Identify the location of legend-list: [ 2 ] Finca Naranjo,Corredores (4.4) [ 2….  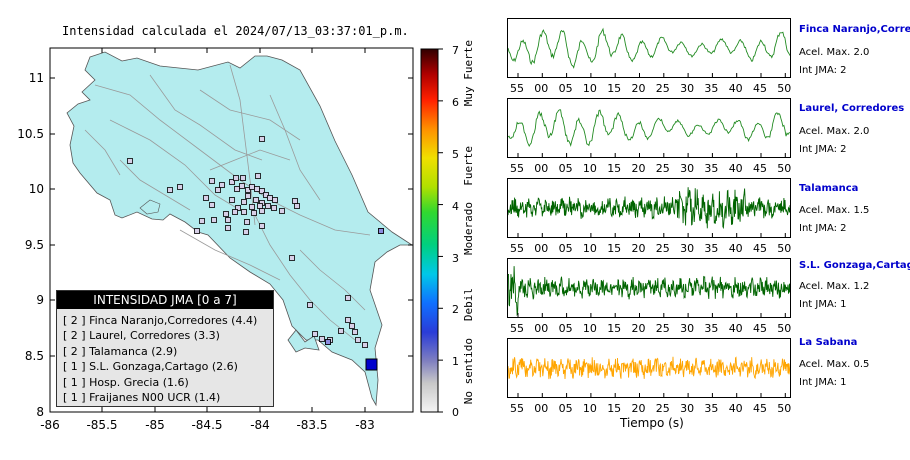
(168, 359).